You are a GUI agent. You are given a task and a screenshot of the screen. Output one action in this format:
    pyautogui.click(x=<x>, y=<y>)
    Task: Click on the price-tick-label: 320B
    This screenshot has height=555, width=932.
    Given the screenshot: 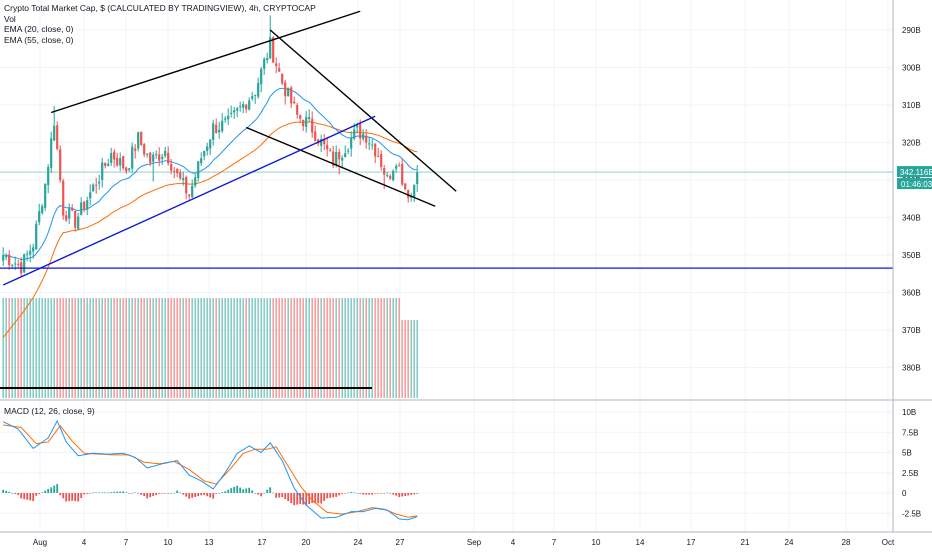 What is the action you would take?
    pyautogui.click(x=911, y=143)
    